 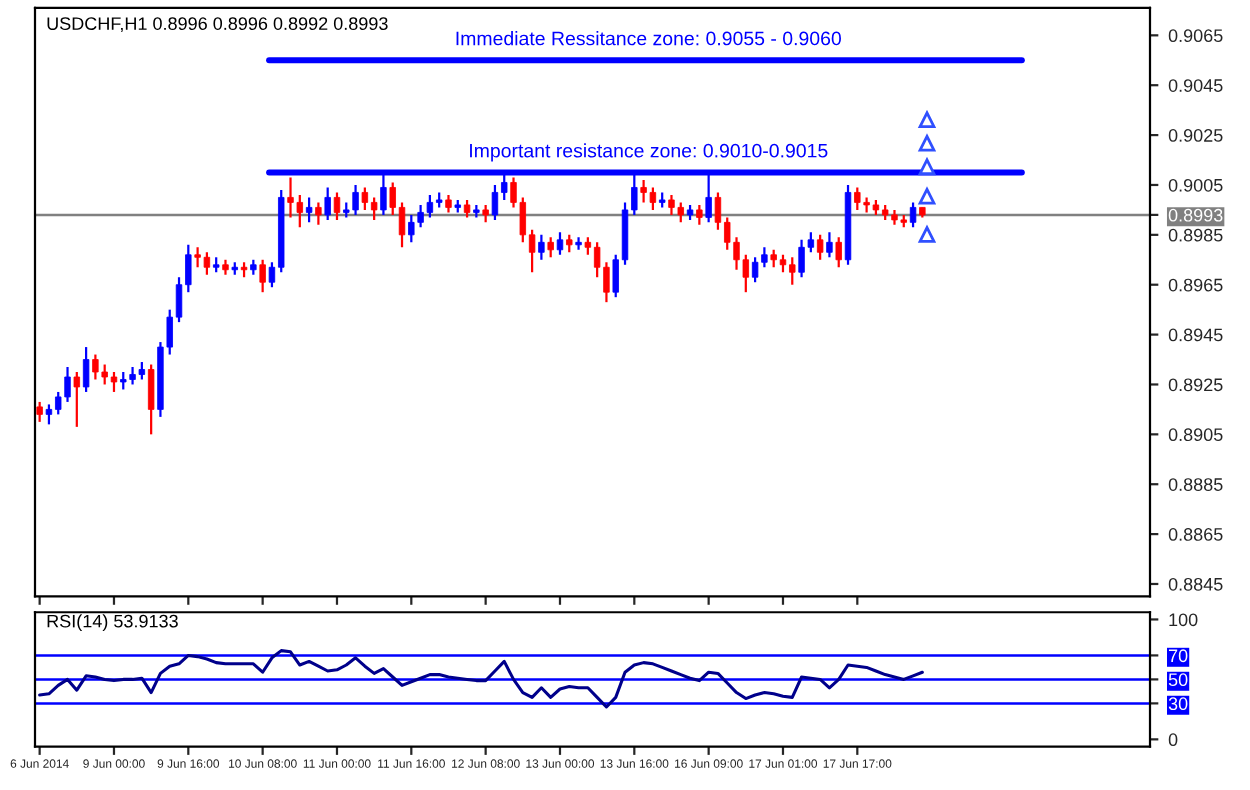 What do you see at coordinates (1195, 85) in the screenshot?
I see `y-tick-label: 0.9045` at bounding box center [1195, 85].